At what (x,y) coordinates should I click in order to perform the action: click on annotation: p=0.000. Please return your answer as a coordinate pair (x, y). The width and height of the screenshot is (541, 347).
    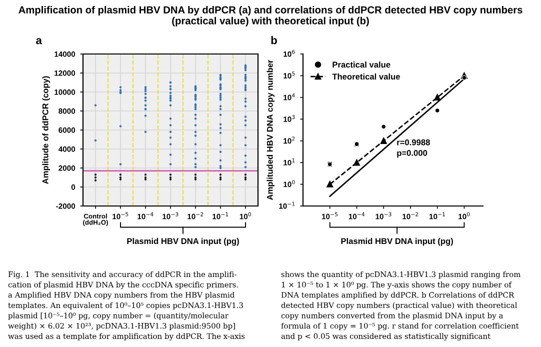
    Looking at the image, I should click on (412, 154).